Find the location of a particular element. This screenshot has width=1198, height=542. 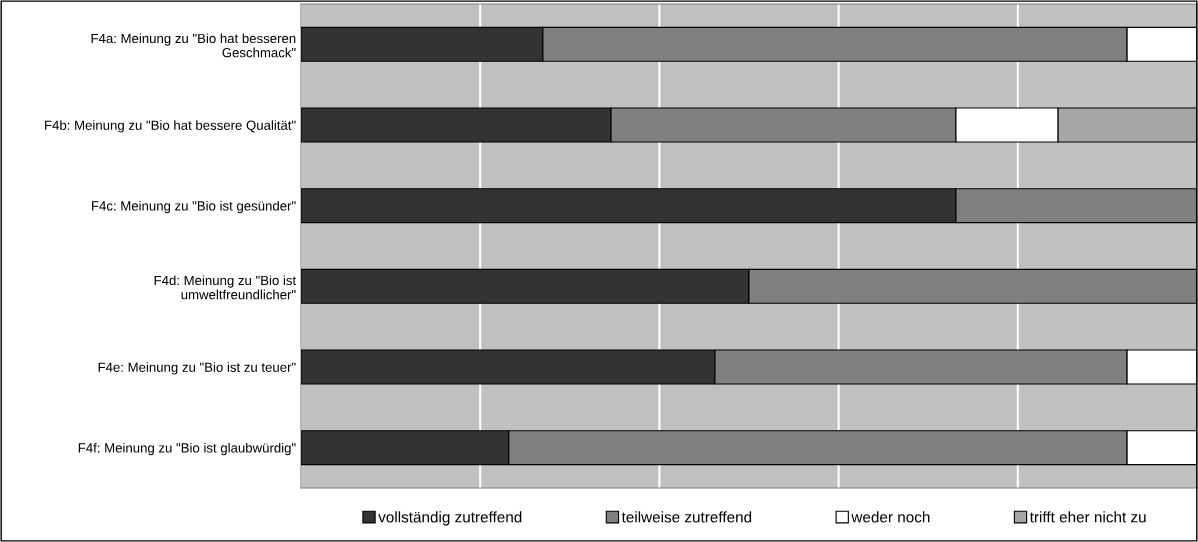

y-tick-label: F4b: Meinung zu "Bio hat bessere Qualität" is located at coordinates (170, 126).